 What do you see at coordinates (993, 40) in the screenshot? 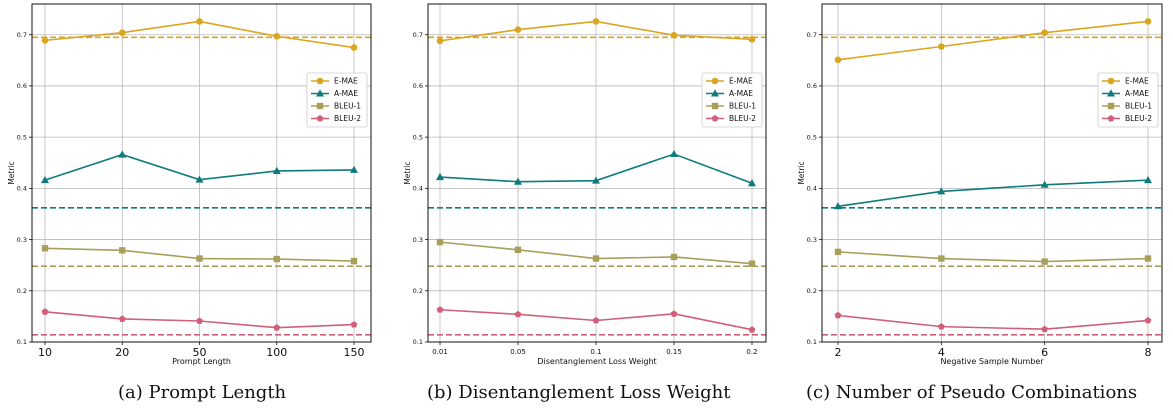
I see `series-line-e-mae` at bounding box center [993, 40].